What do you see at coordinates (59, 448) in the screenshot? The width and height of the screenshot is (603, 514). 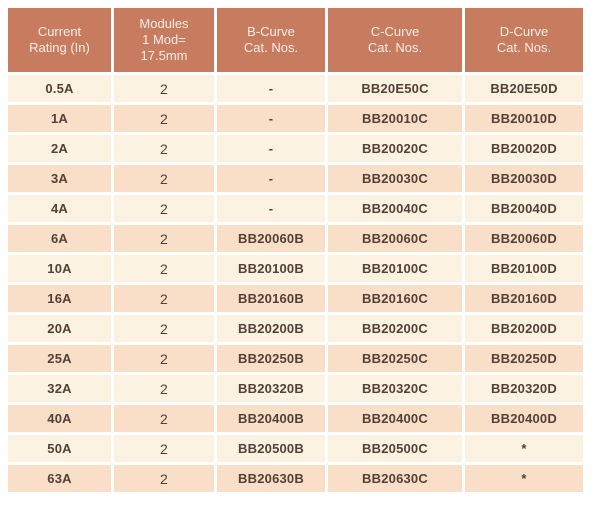 I see `cell-current-rating: 50A` at bounding box center [59, 448].